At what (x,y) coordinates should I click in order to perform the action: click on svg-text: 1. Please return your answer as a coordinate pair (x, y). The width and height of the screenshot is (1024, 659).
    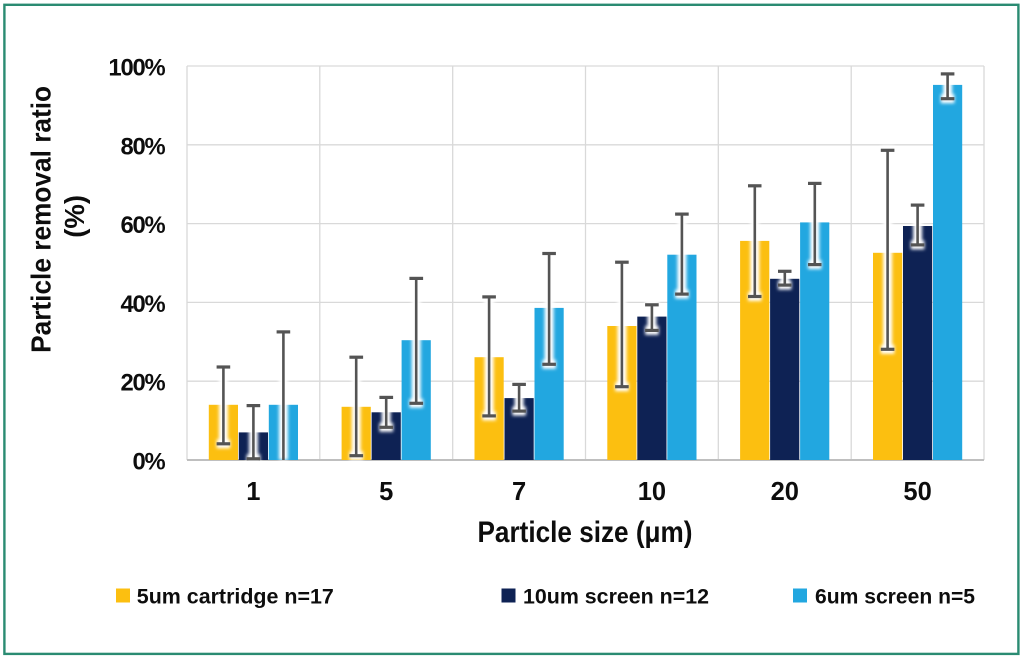
    Looking at the image, I should click on (253, 492).